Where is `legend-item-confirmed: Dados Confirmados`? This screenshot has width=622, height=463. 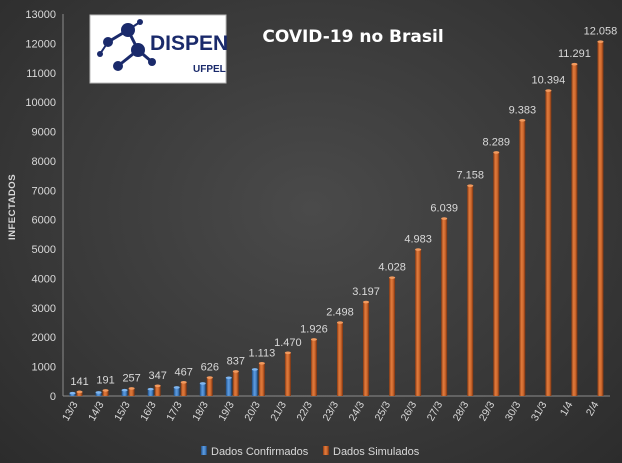
legend-item-confirmed: Dados Confirmados is located at coordinates (255, 452).